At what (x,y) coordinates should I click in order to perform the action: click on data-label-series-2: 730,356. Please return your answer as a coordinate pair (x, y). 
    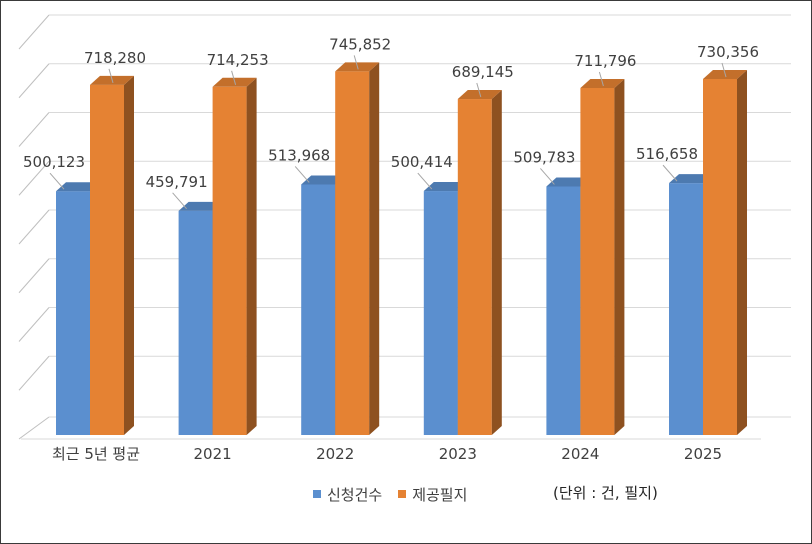
    Looking at the image, I should click on (728, 52).